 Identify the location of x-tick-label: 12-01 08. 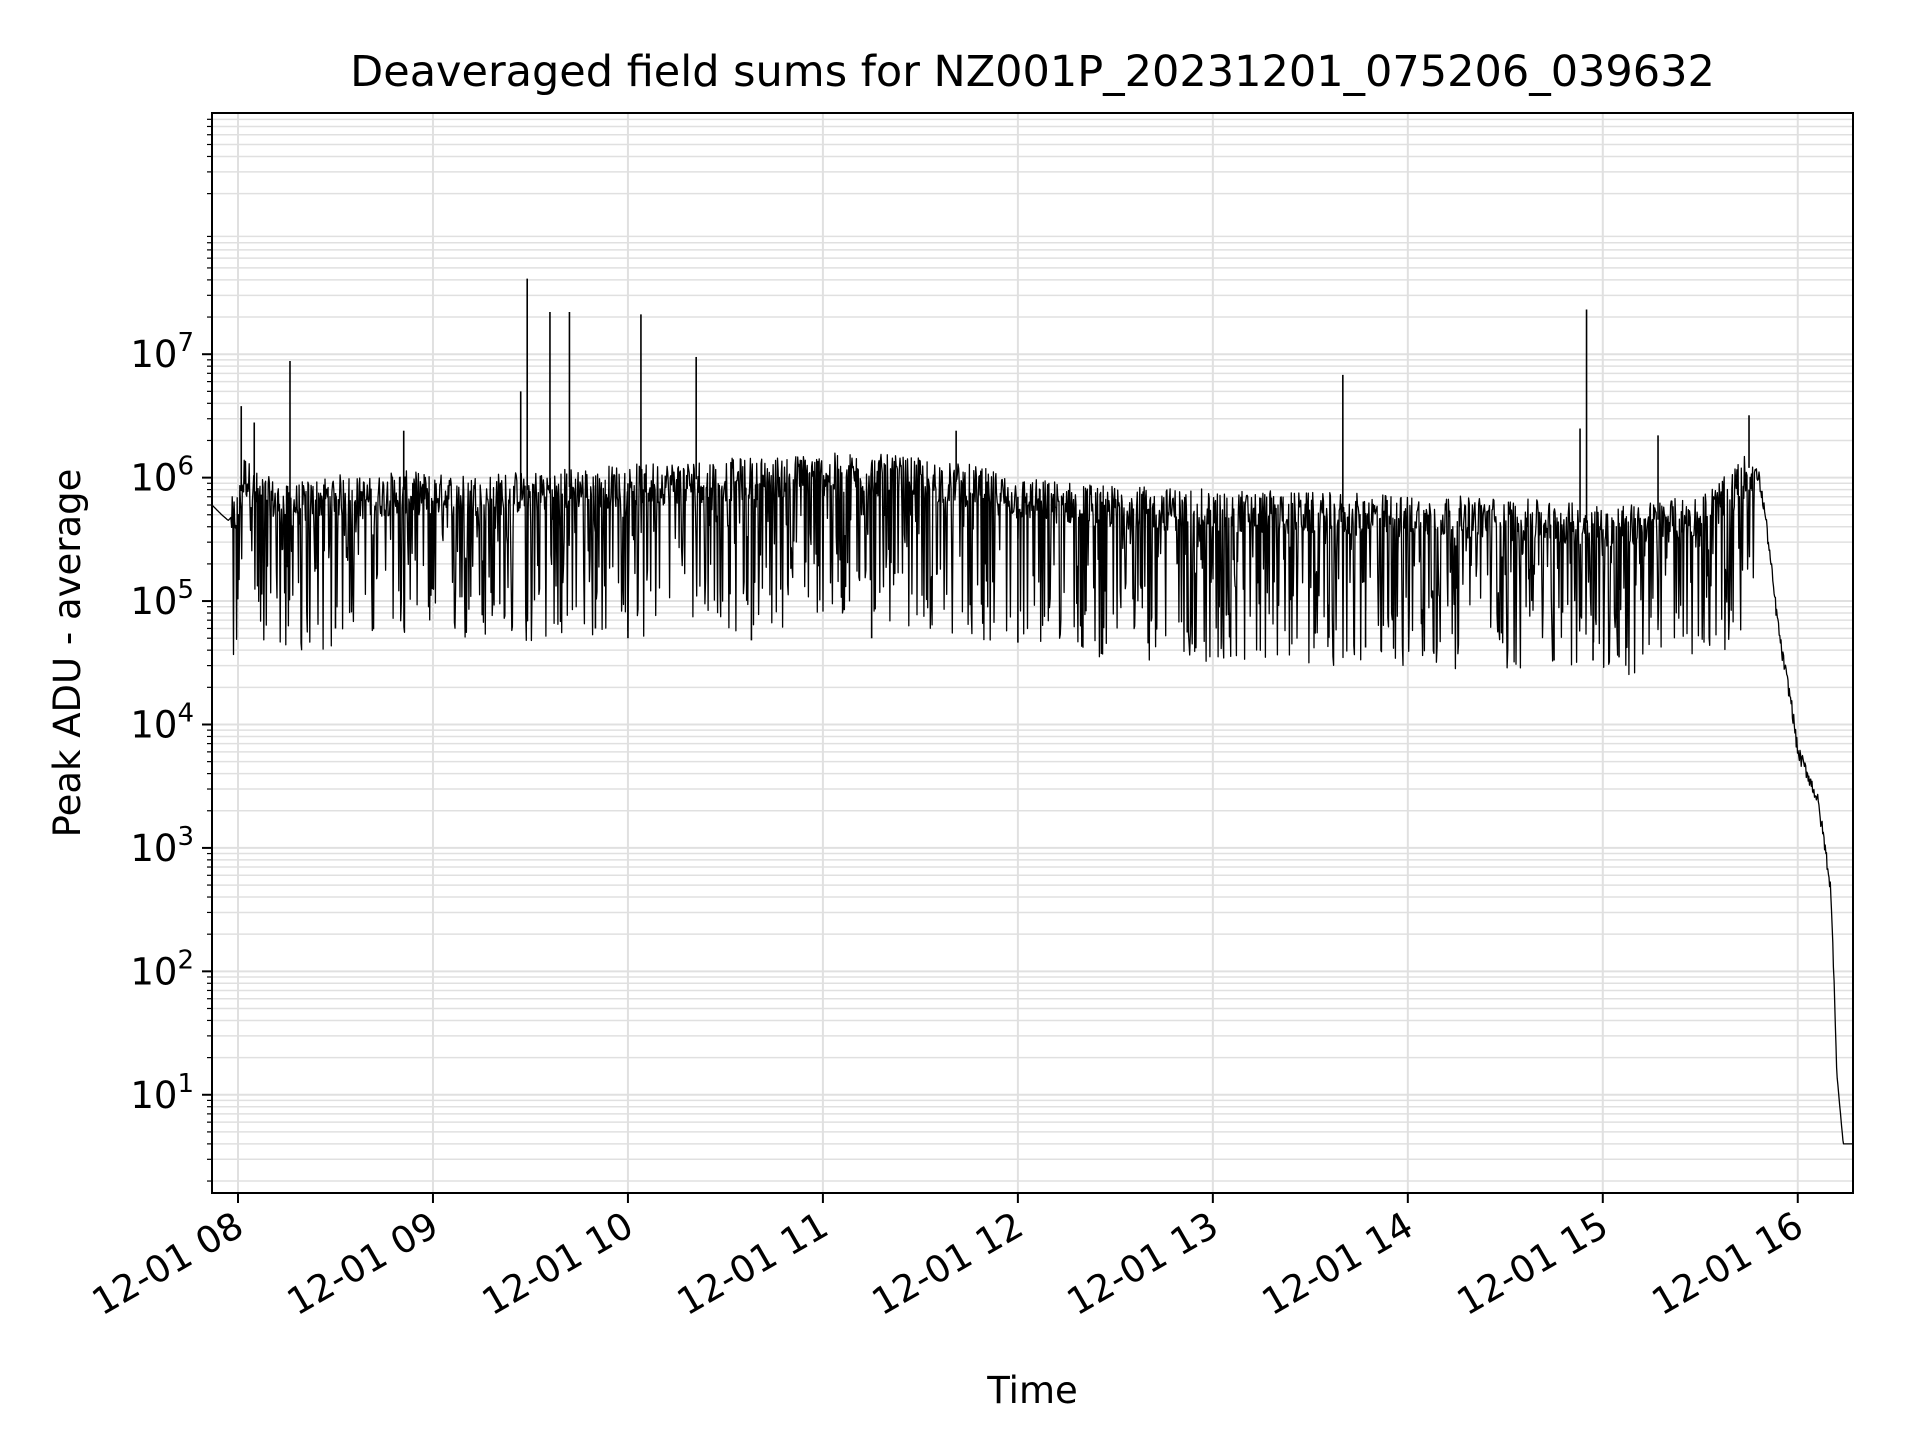
(168, 1264).